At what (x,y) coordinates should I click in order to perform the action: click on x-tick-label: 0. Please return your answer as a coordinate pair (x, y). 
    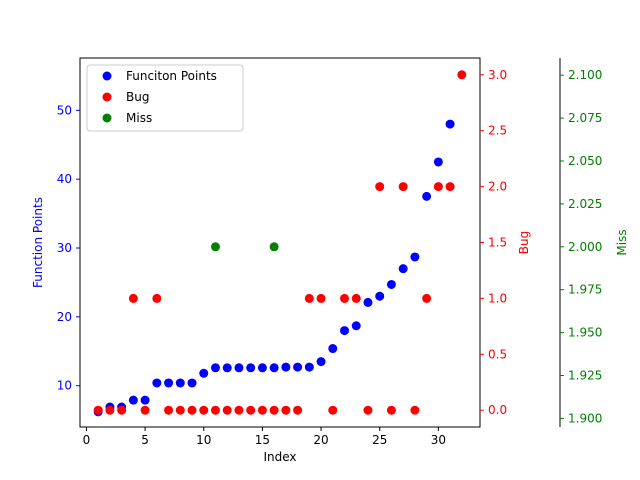
    Looking at the image, I should click on (87, 440).